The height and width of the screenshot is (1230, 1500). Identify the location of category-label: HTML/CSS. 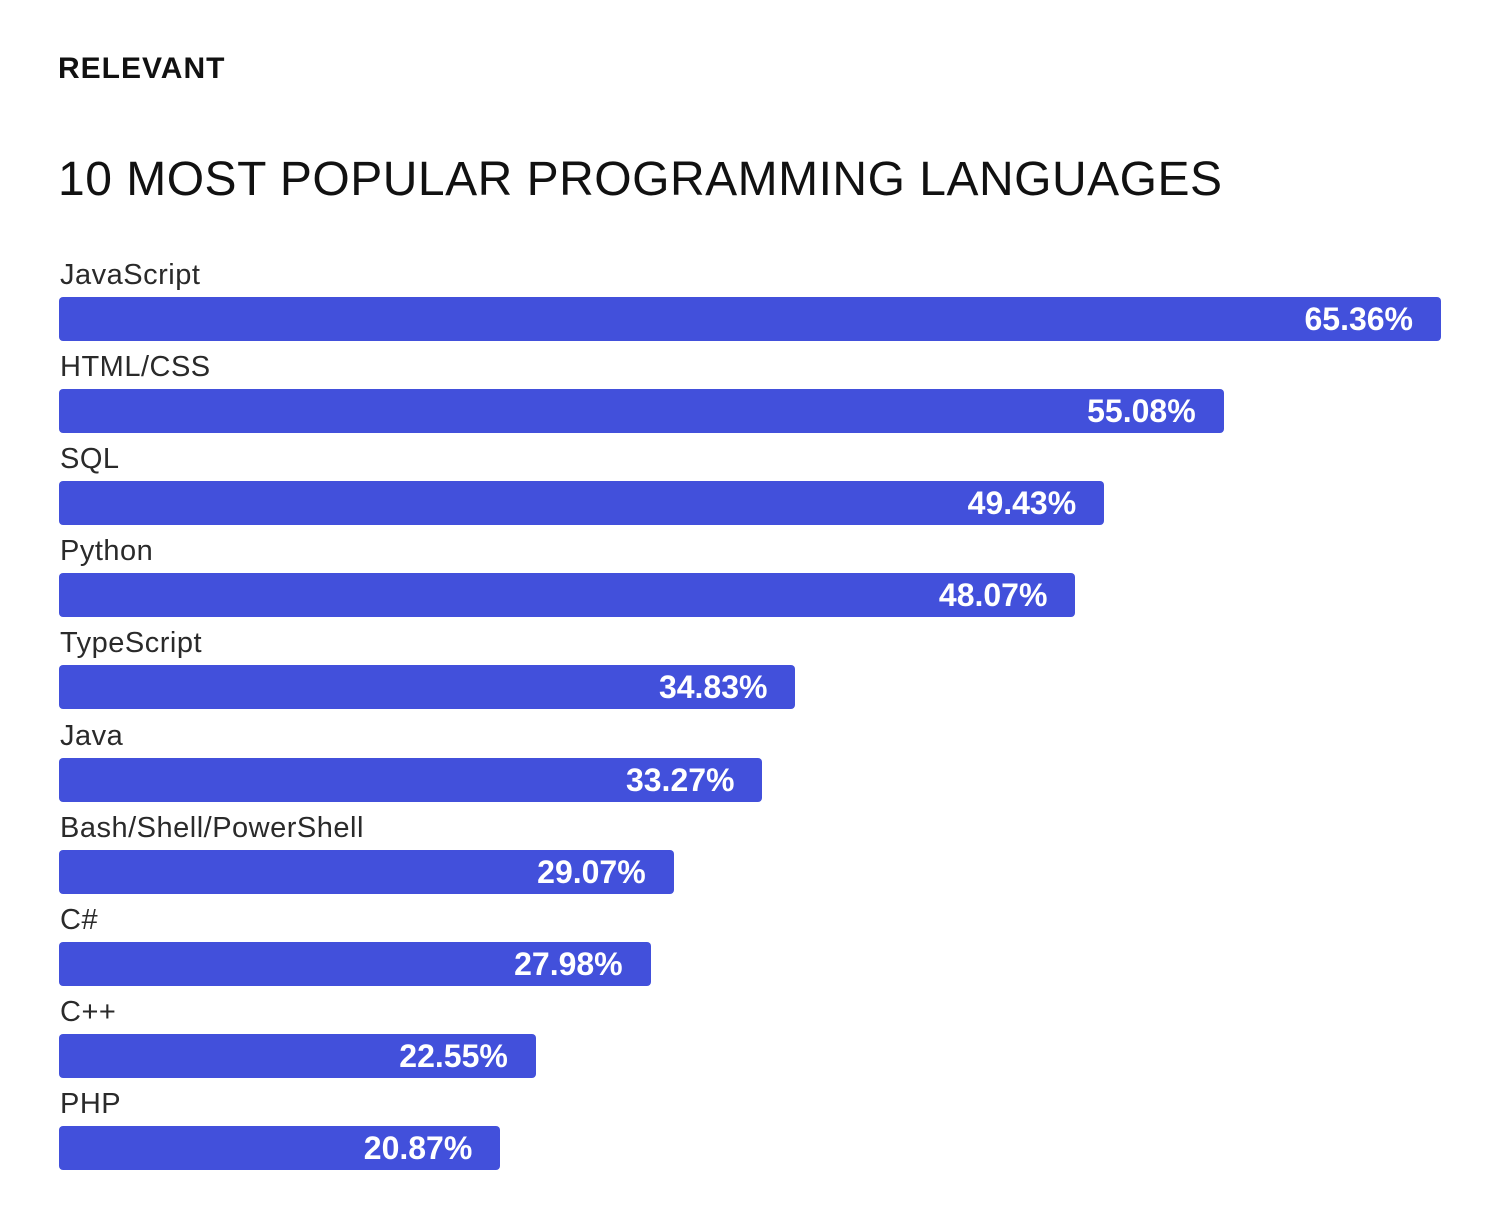
(135, 367).